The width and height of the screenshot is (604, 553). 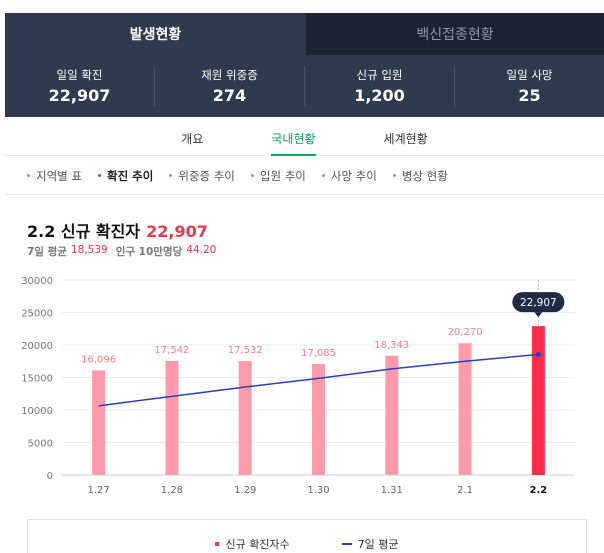 I want to click on filter-label: 위중증 추이, so click(x=206, y=175).